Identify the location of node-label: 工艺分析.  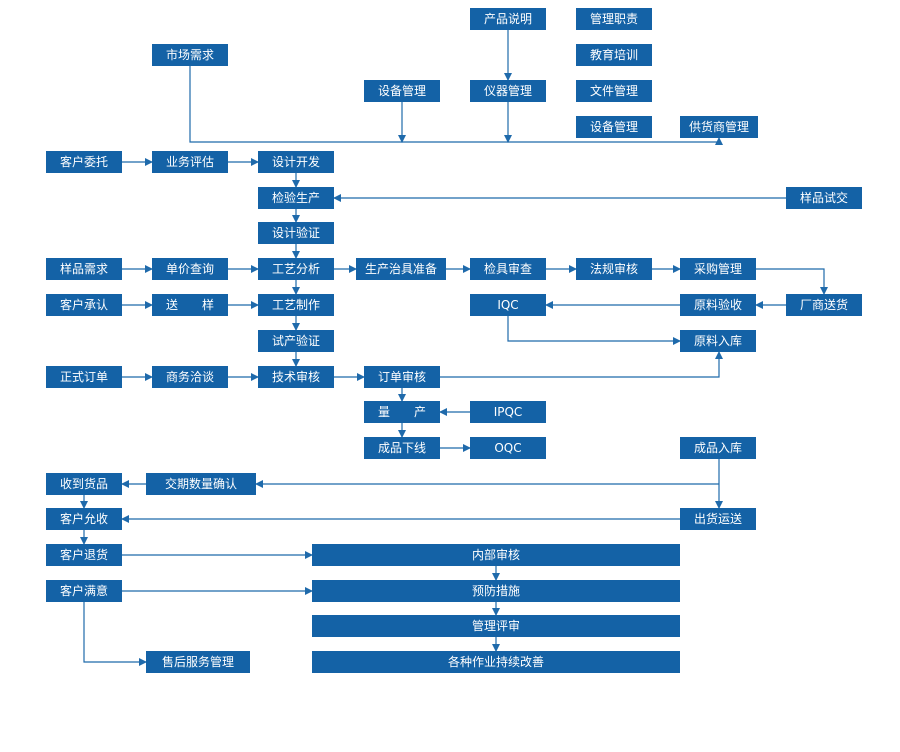
(296, 269).